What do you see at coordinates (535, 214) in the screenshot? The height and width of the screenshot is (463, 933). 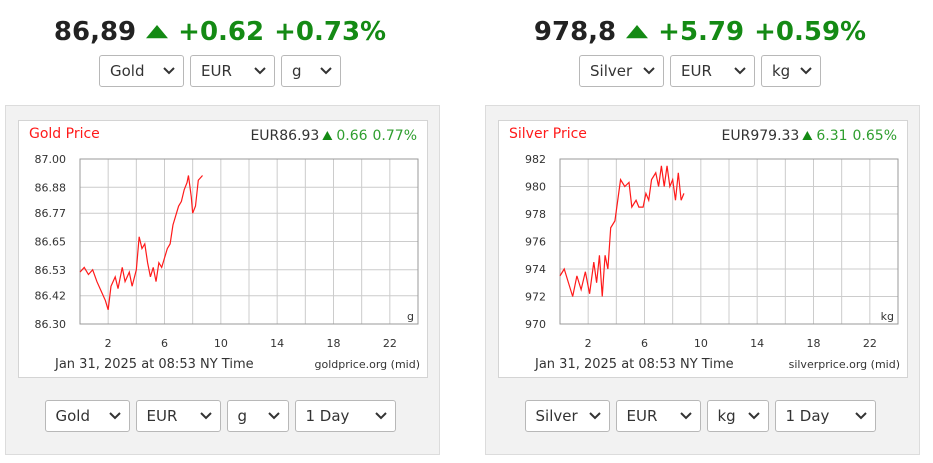 I see `y-tick-label: 978` at bounding box center [535, 214].